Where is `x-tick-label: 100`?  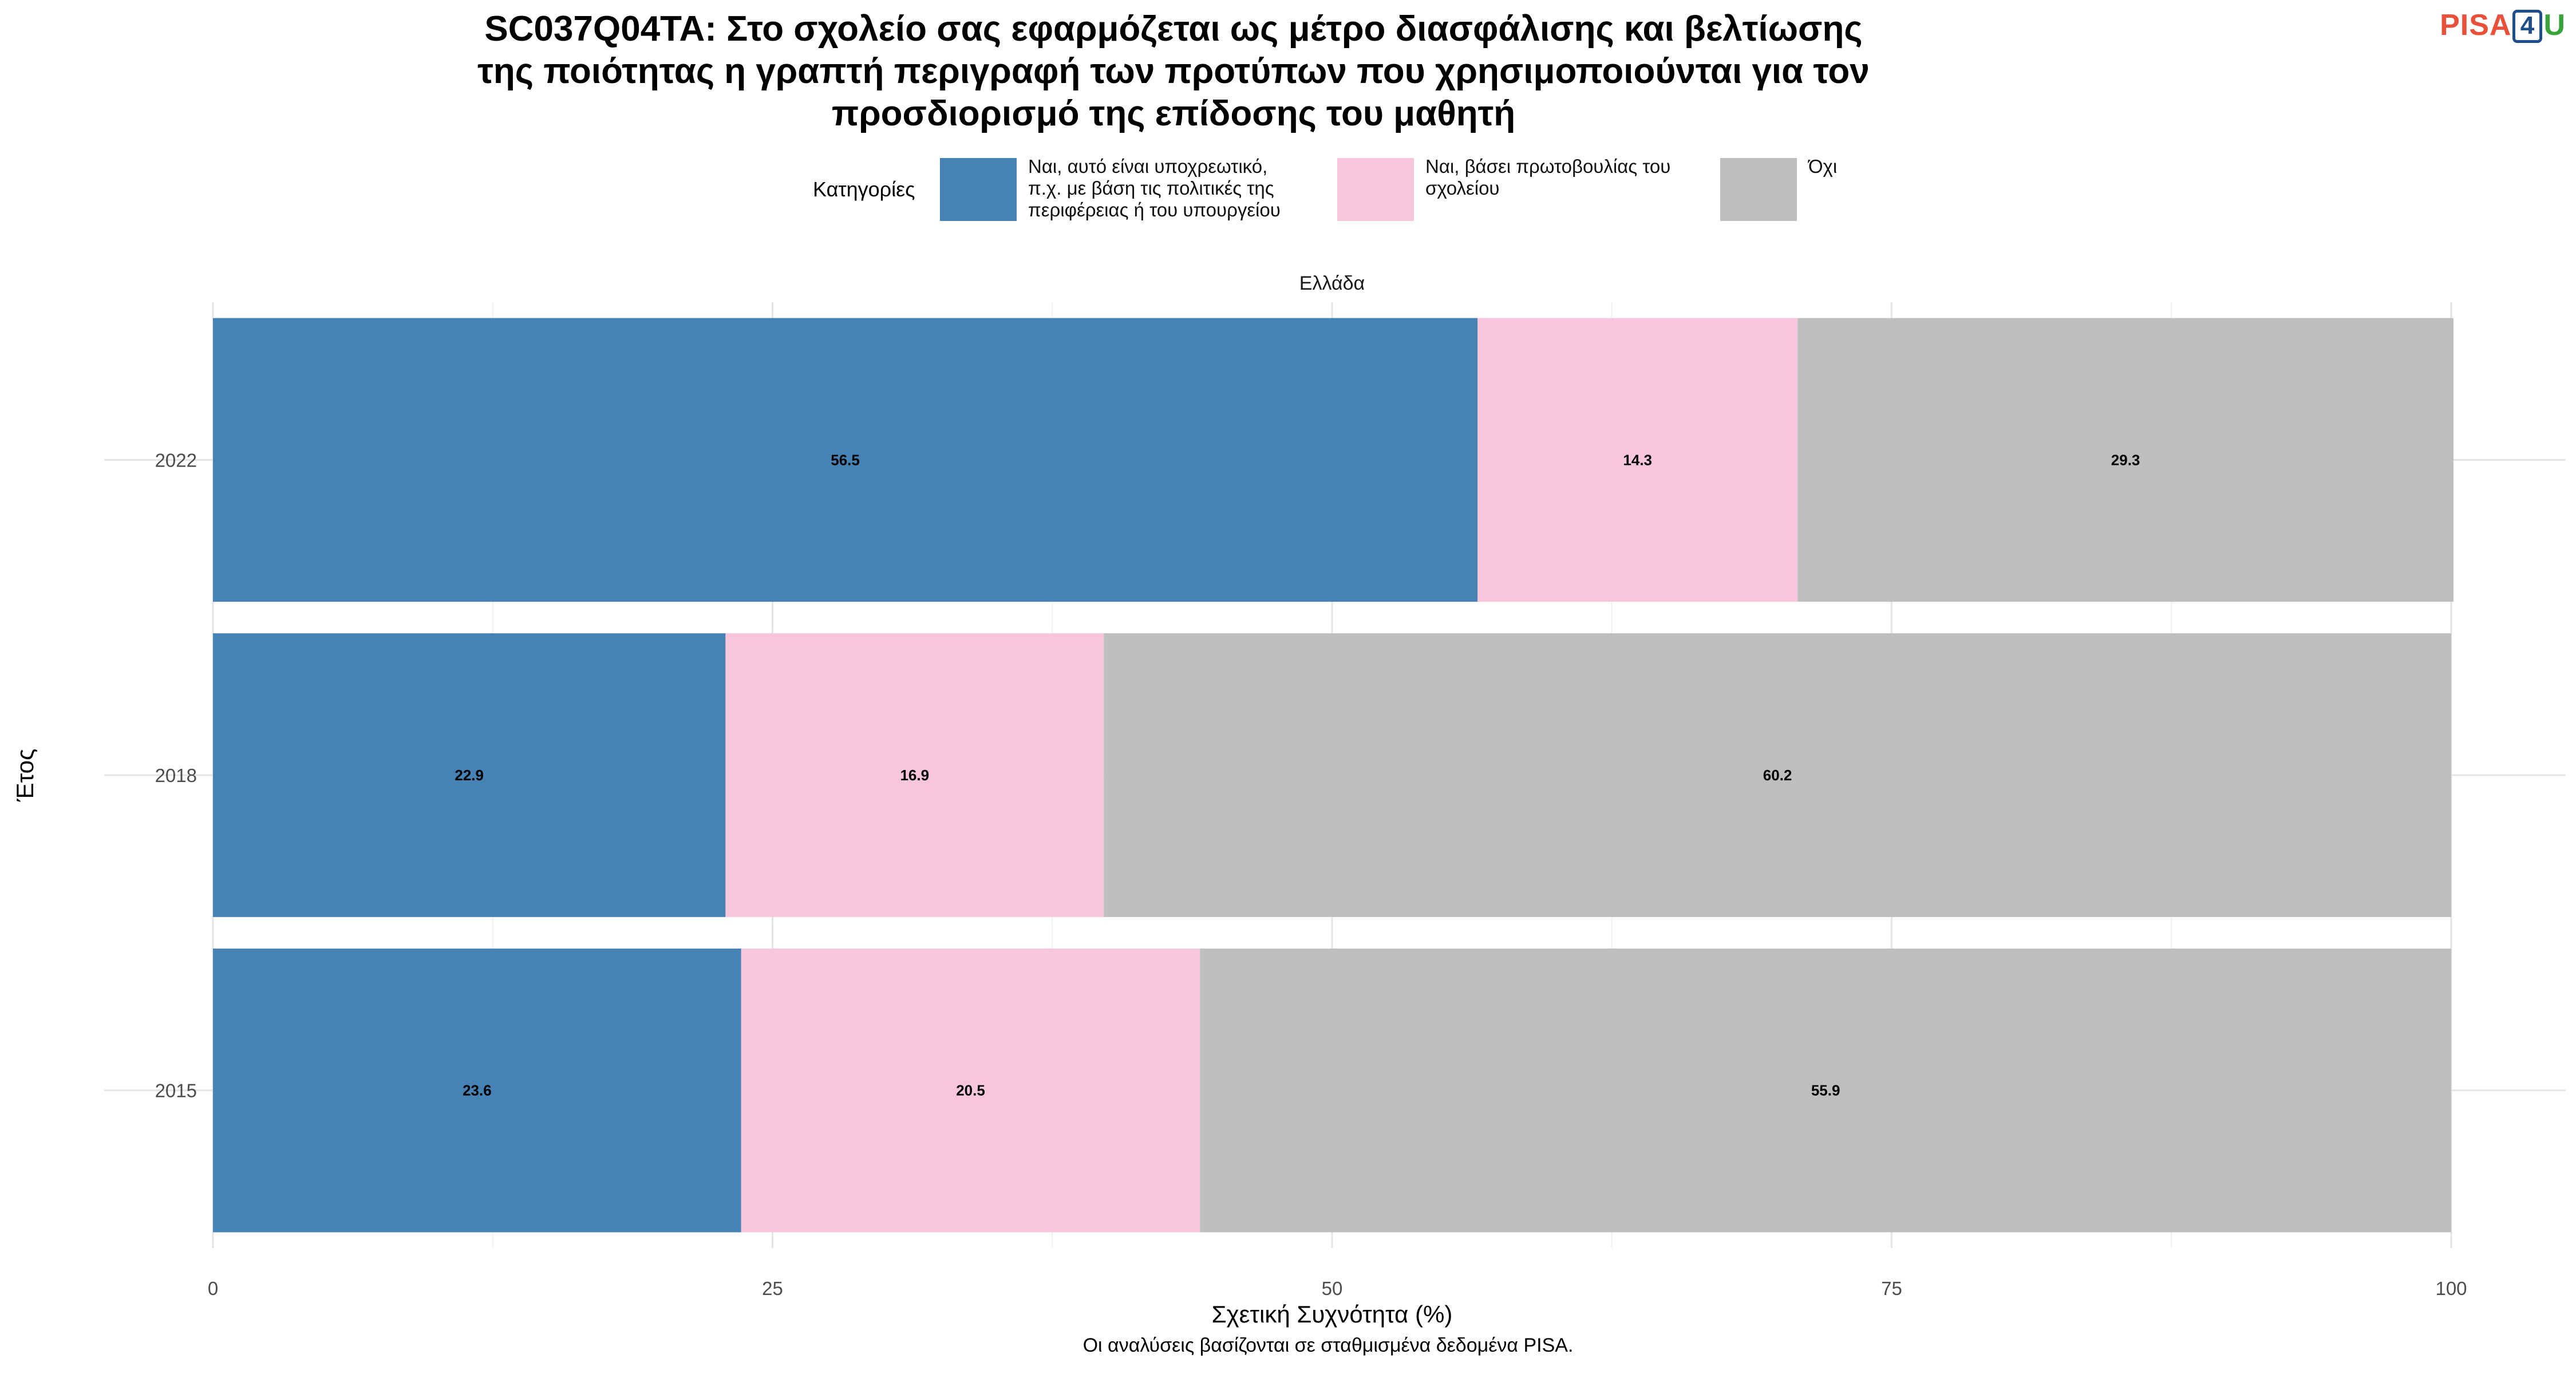 x-tick-label: 100 is located at coordinates (2451, 1288).